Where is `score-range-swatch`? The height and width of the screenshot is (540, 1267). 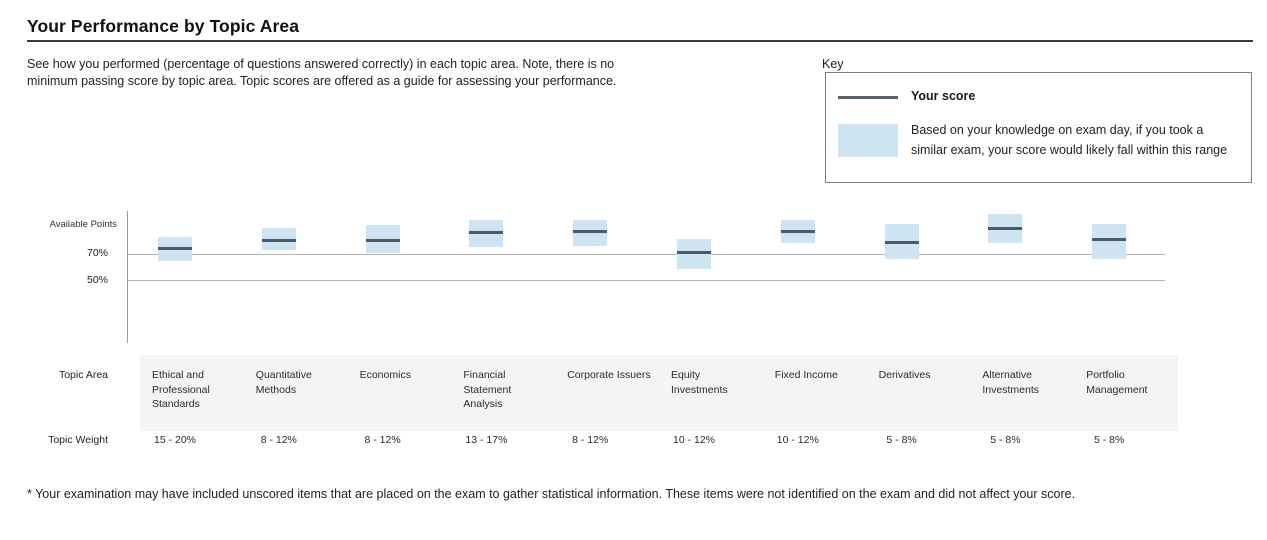
score-range-swatch is located at coordinates (868, 140).